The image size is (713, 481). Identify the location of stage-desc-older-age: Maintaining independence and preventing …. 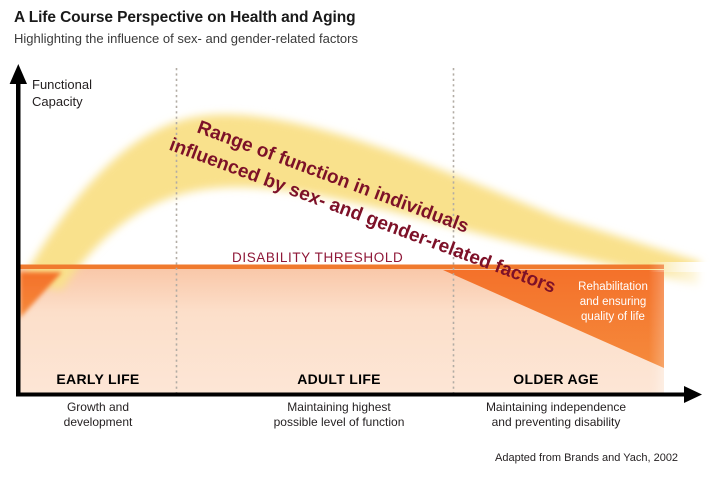
(556, 414).